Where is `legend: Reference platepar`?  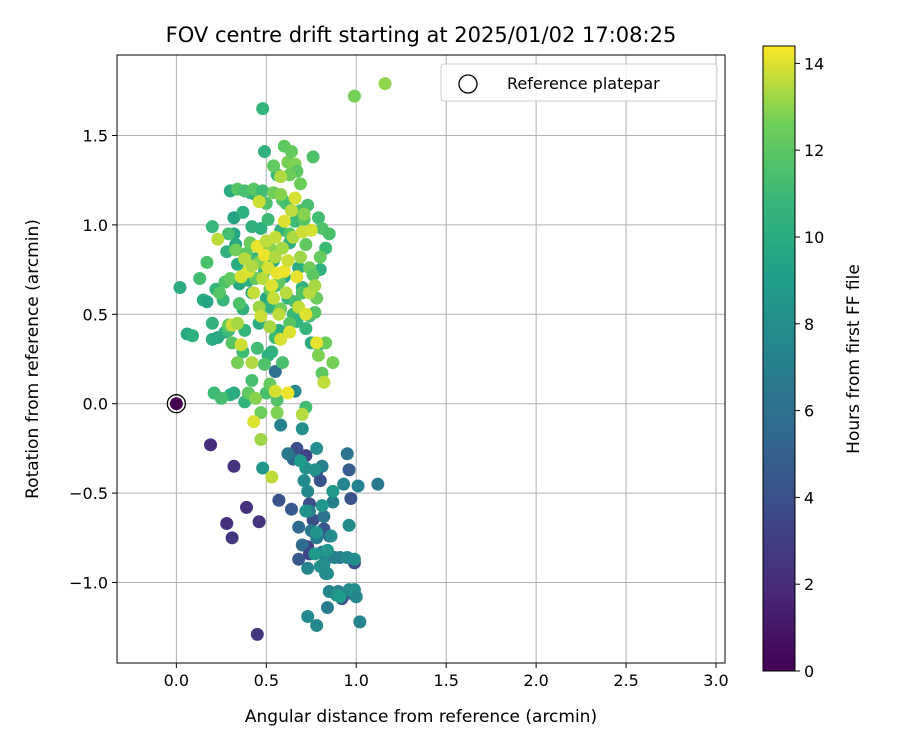
legend: Reference platepar is located at coordinates (579, 82).